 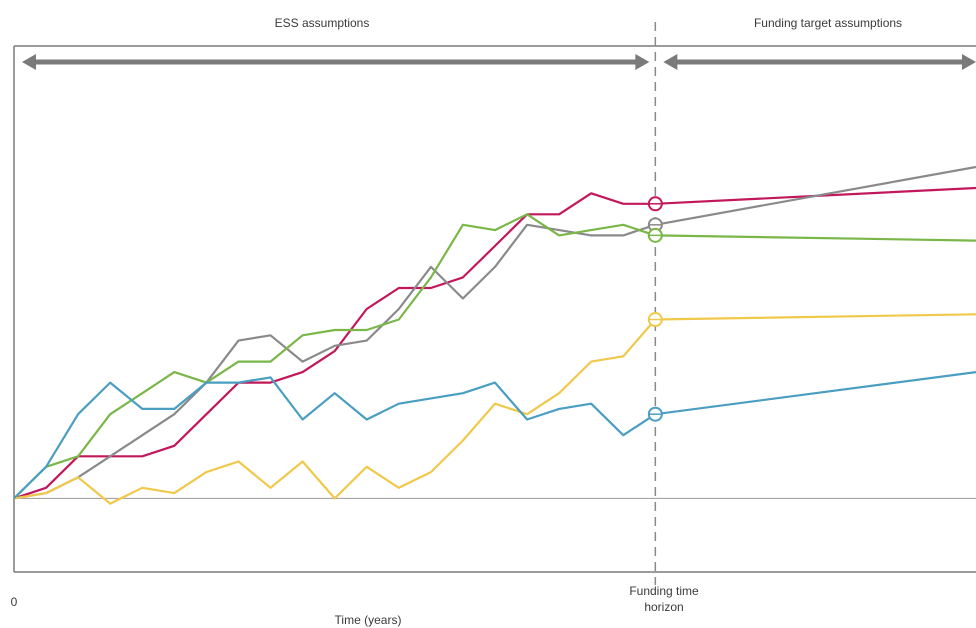 What do you see at coordinates (642, 62) in the screenshot?
I see `ess-region-arrow-head-right` at bounding box center [642, 62].